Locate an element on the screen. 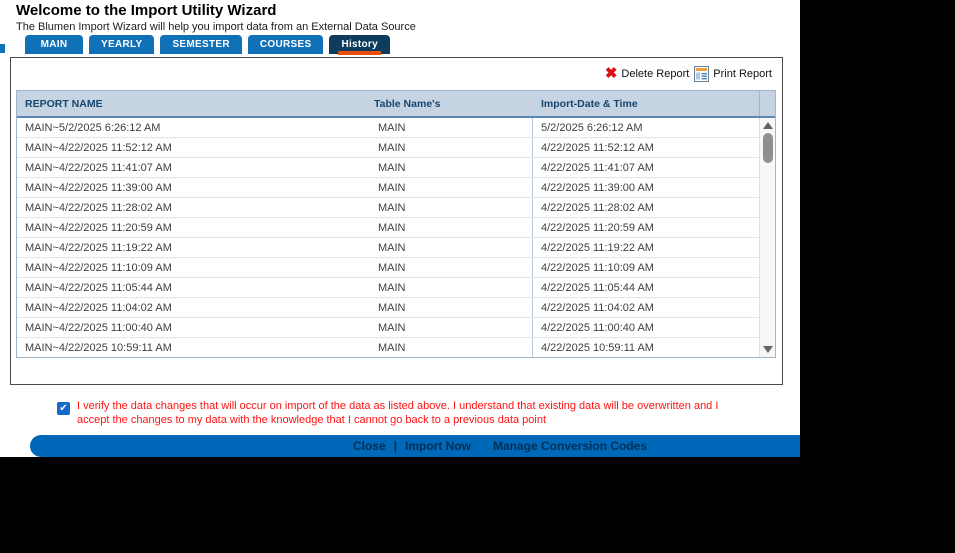 Image resolution: width=955 pixels, height=553 pixels. import-date-cell: 4/22/2025 10:59:11 AM is located at coordinates (597, 347).